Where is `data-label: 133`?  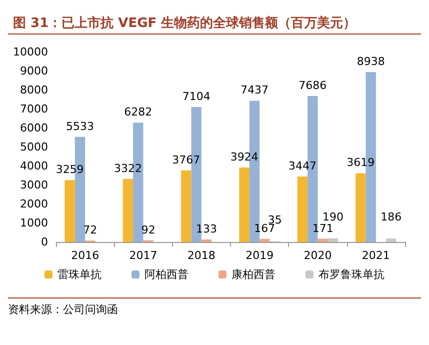
data-label: 133 is located at coordinates (207, 229).